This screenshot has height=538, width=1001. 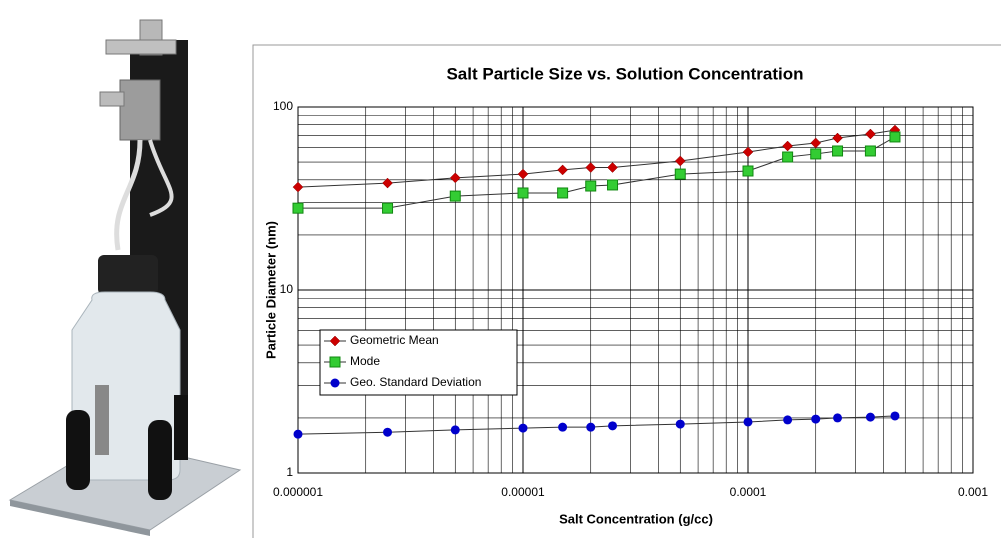 What do you see at coordinates (415, 382) in the screenshot?
I see `legend-label: Geo. Standard Deviation` at bounding box center [415, 382].